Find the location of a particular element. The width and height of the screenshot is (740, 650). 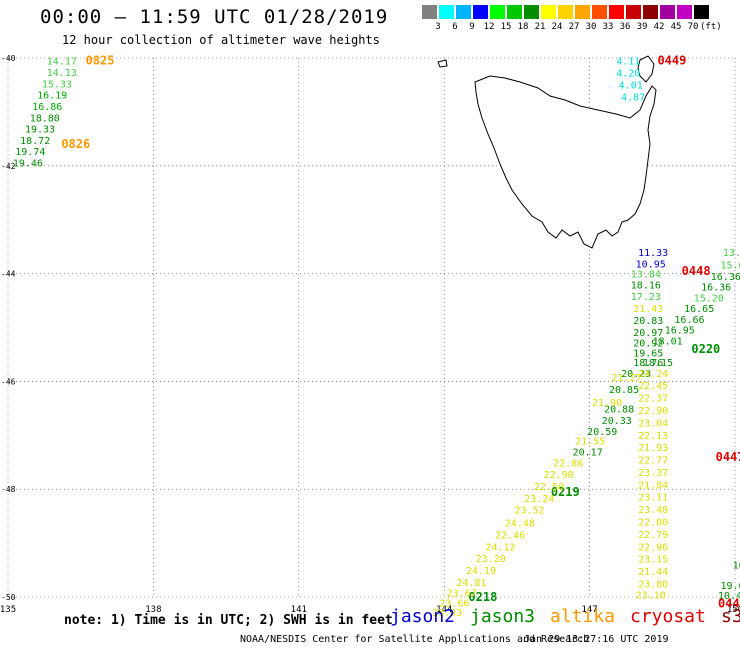

colorbar-tick: 42 is located at coordinates (659, 27).